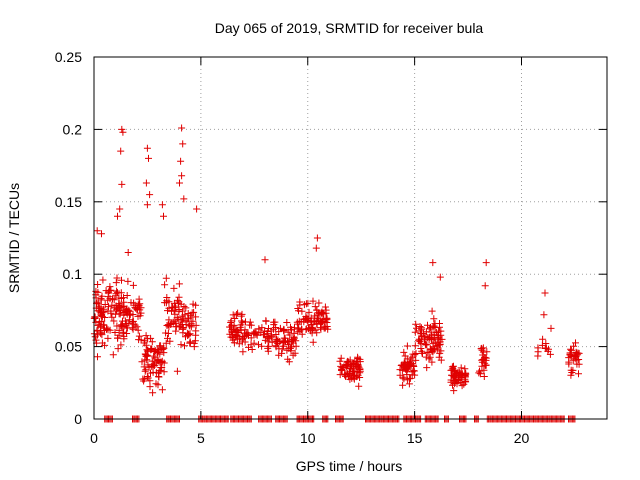  Describe the element at coordinates (349, 466) in the screenshot. I see `x-axis-label: GPS time / hours` at that location.